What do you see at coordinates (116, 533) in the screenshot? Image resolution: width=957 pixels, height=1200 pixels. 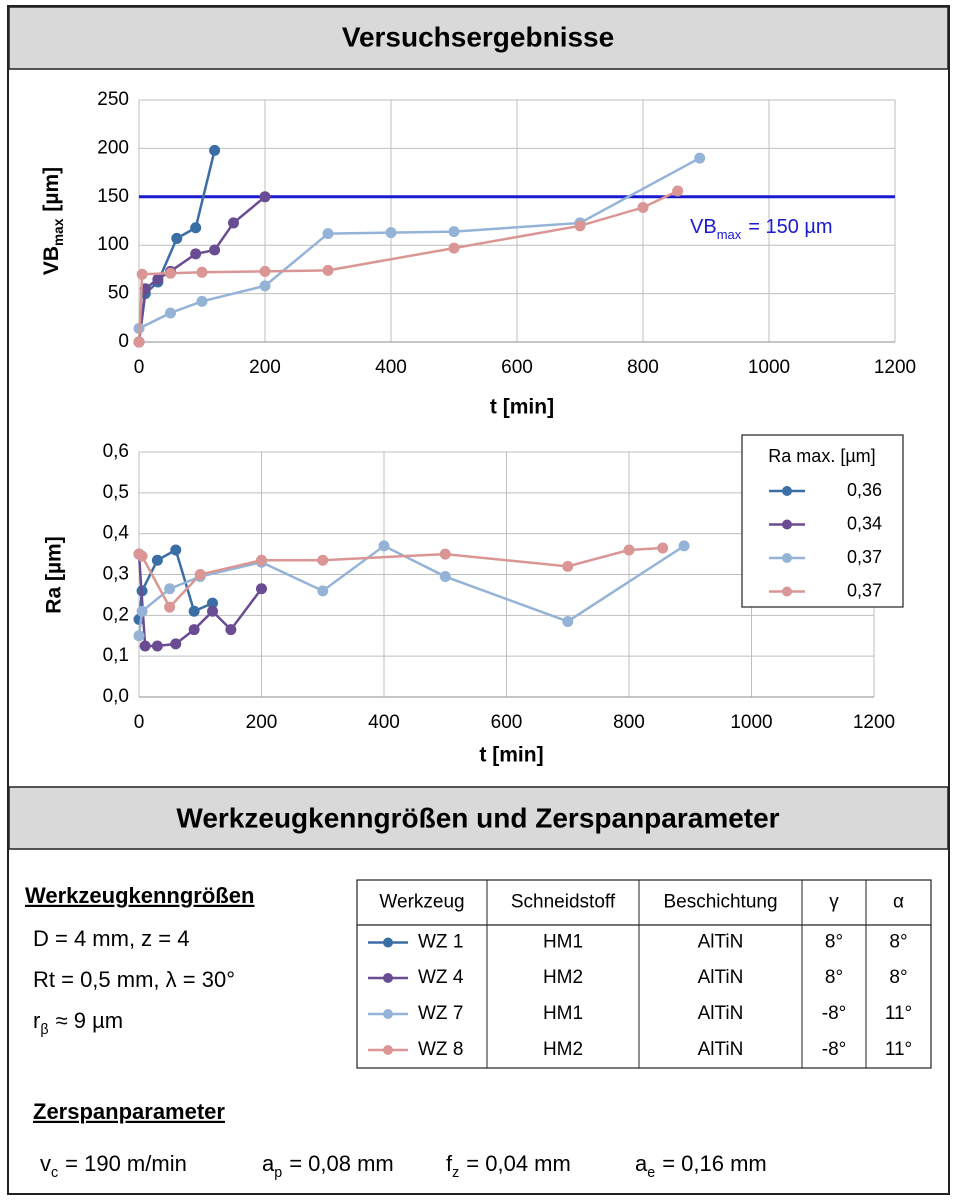 I see `y-tick-label: 0,4` at bounding box center [116, 533].